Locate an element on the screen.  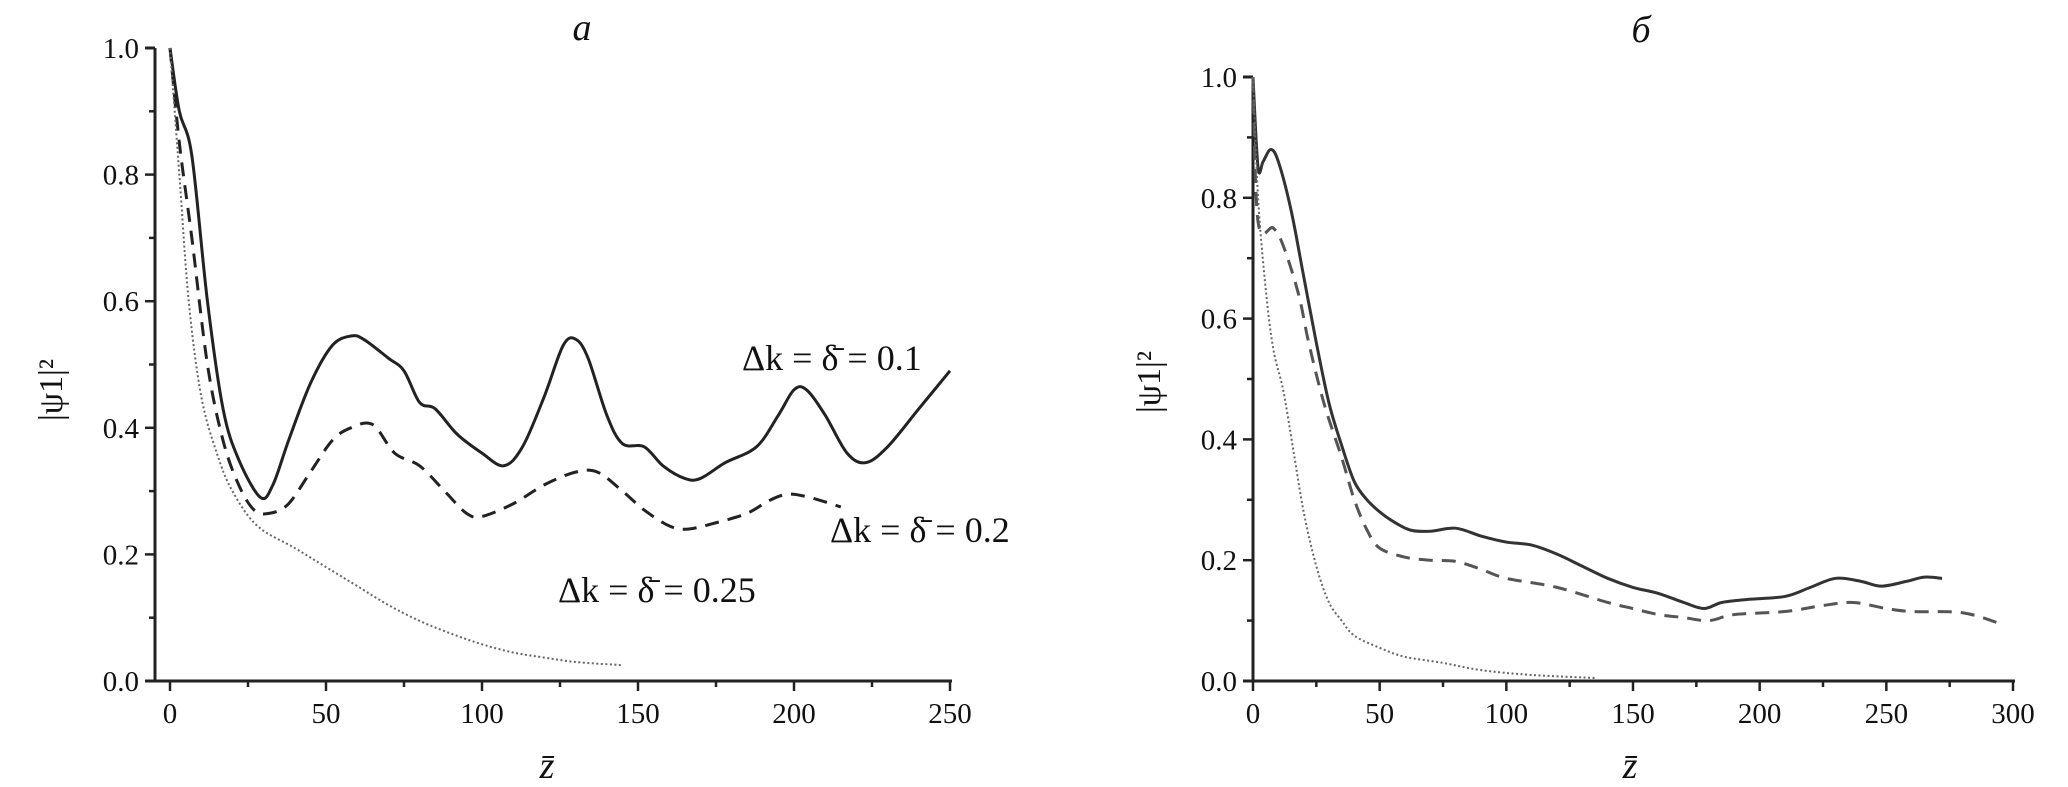
panel-title: б is located at coordinates (1641, 30).